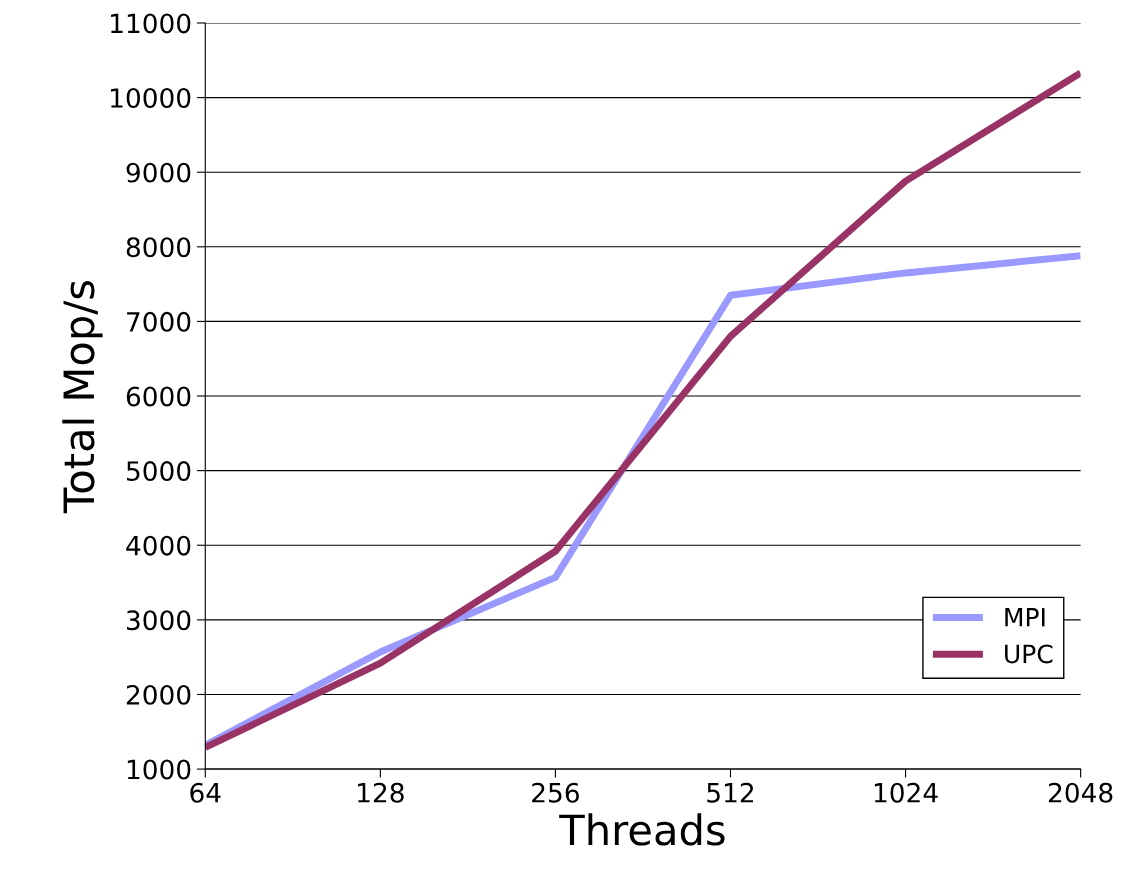  I want to click on x-tick-label: 64, so click(205, 792).